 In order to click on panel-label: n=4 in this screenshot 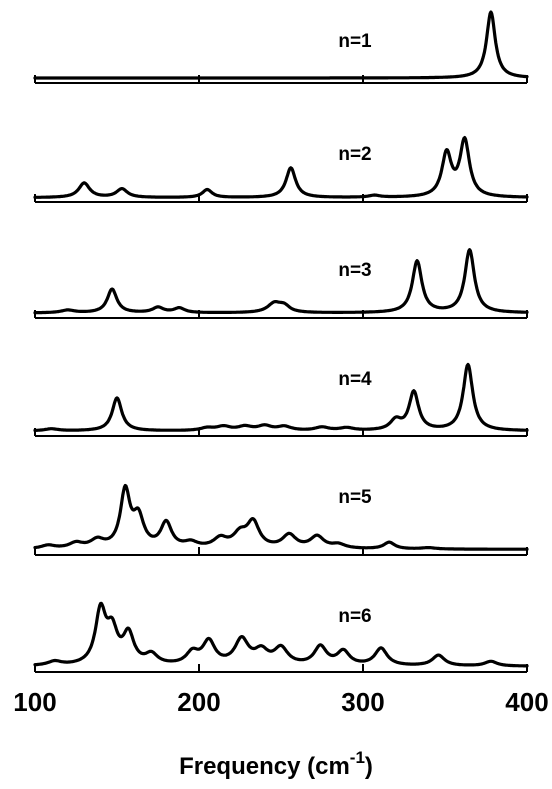, I will do `click(355, 379)`.